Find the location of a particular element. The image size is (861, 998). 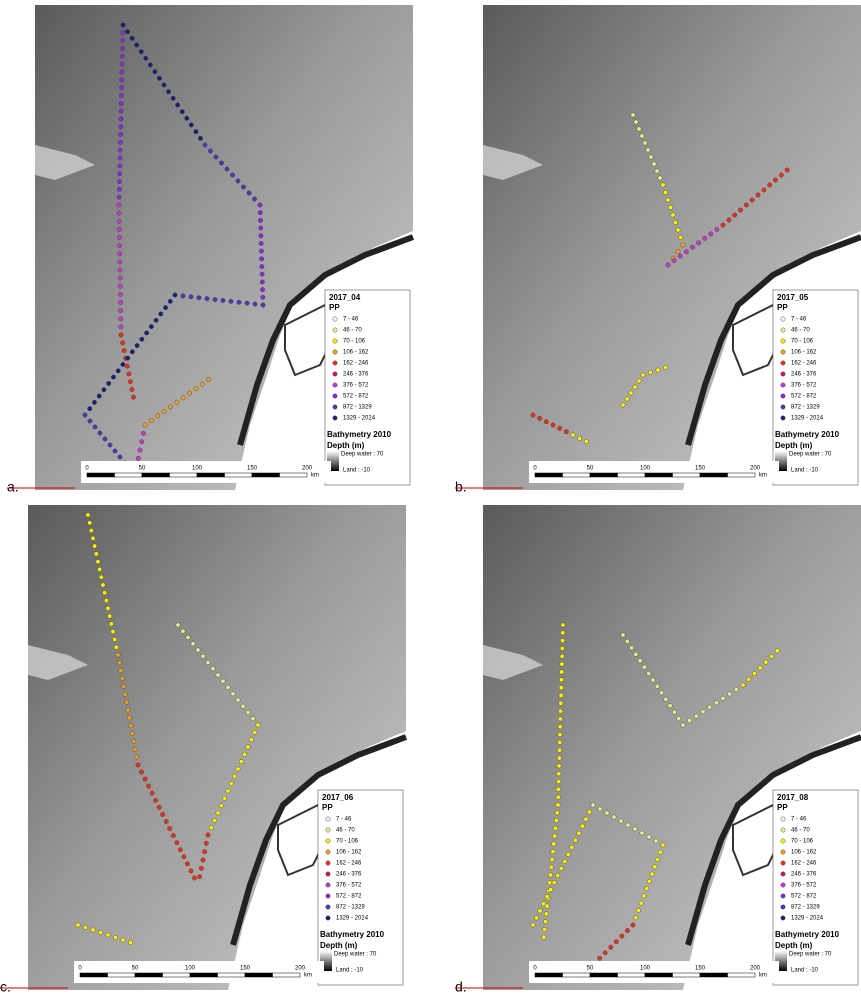

legend-label: 1329 - 2024 is located at coordinates (807, 919).